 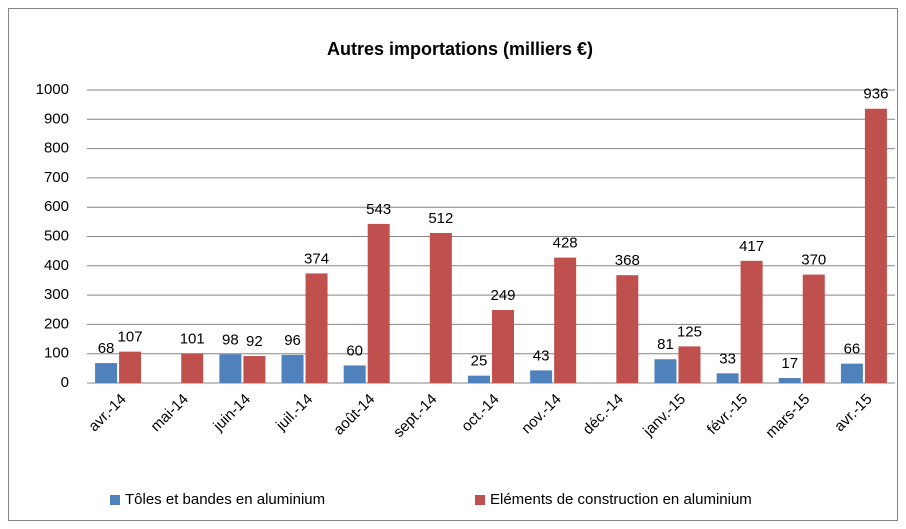 I want to click on data-label: 125, so click(x=689, y=331).